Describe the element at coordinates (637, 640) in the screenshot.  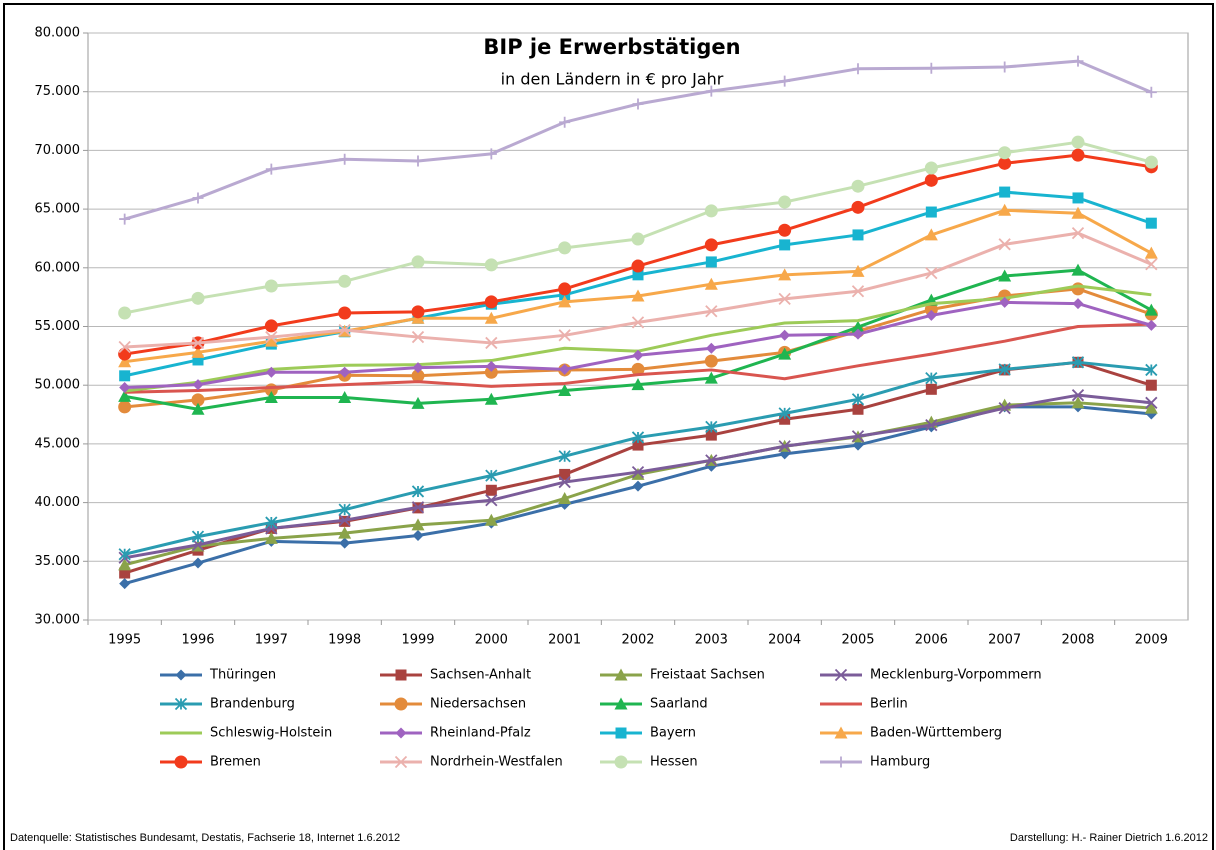
I see `x-tick-label: 2002` at that location.